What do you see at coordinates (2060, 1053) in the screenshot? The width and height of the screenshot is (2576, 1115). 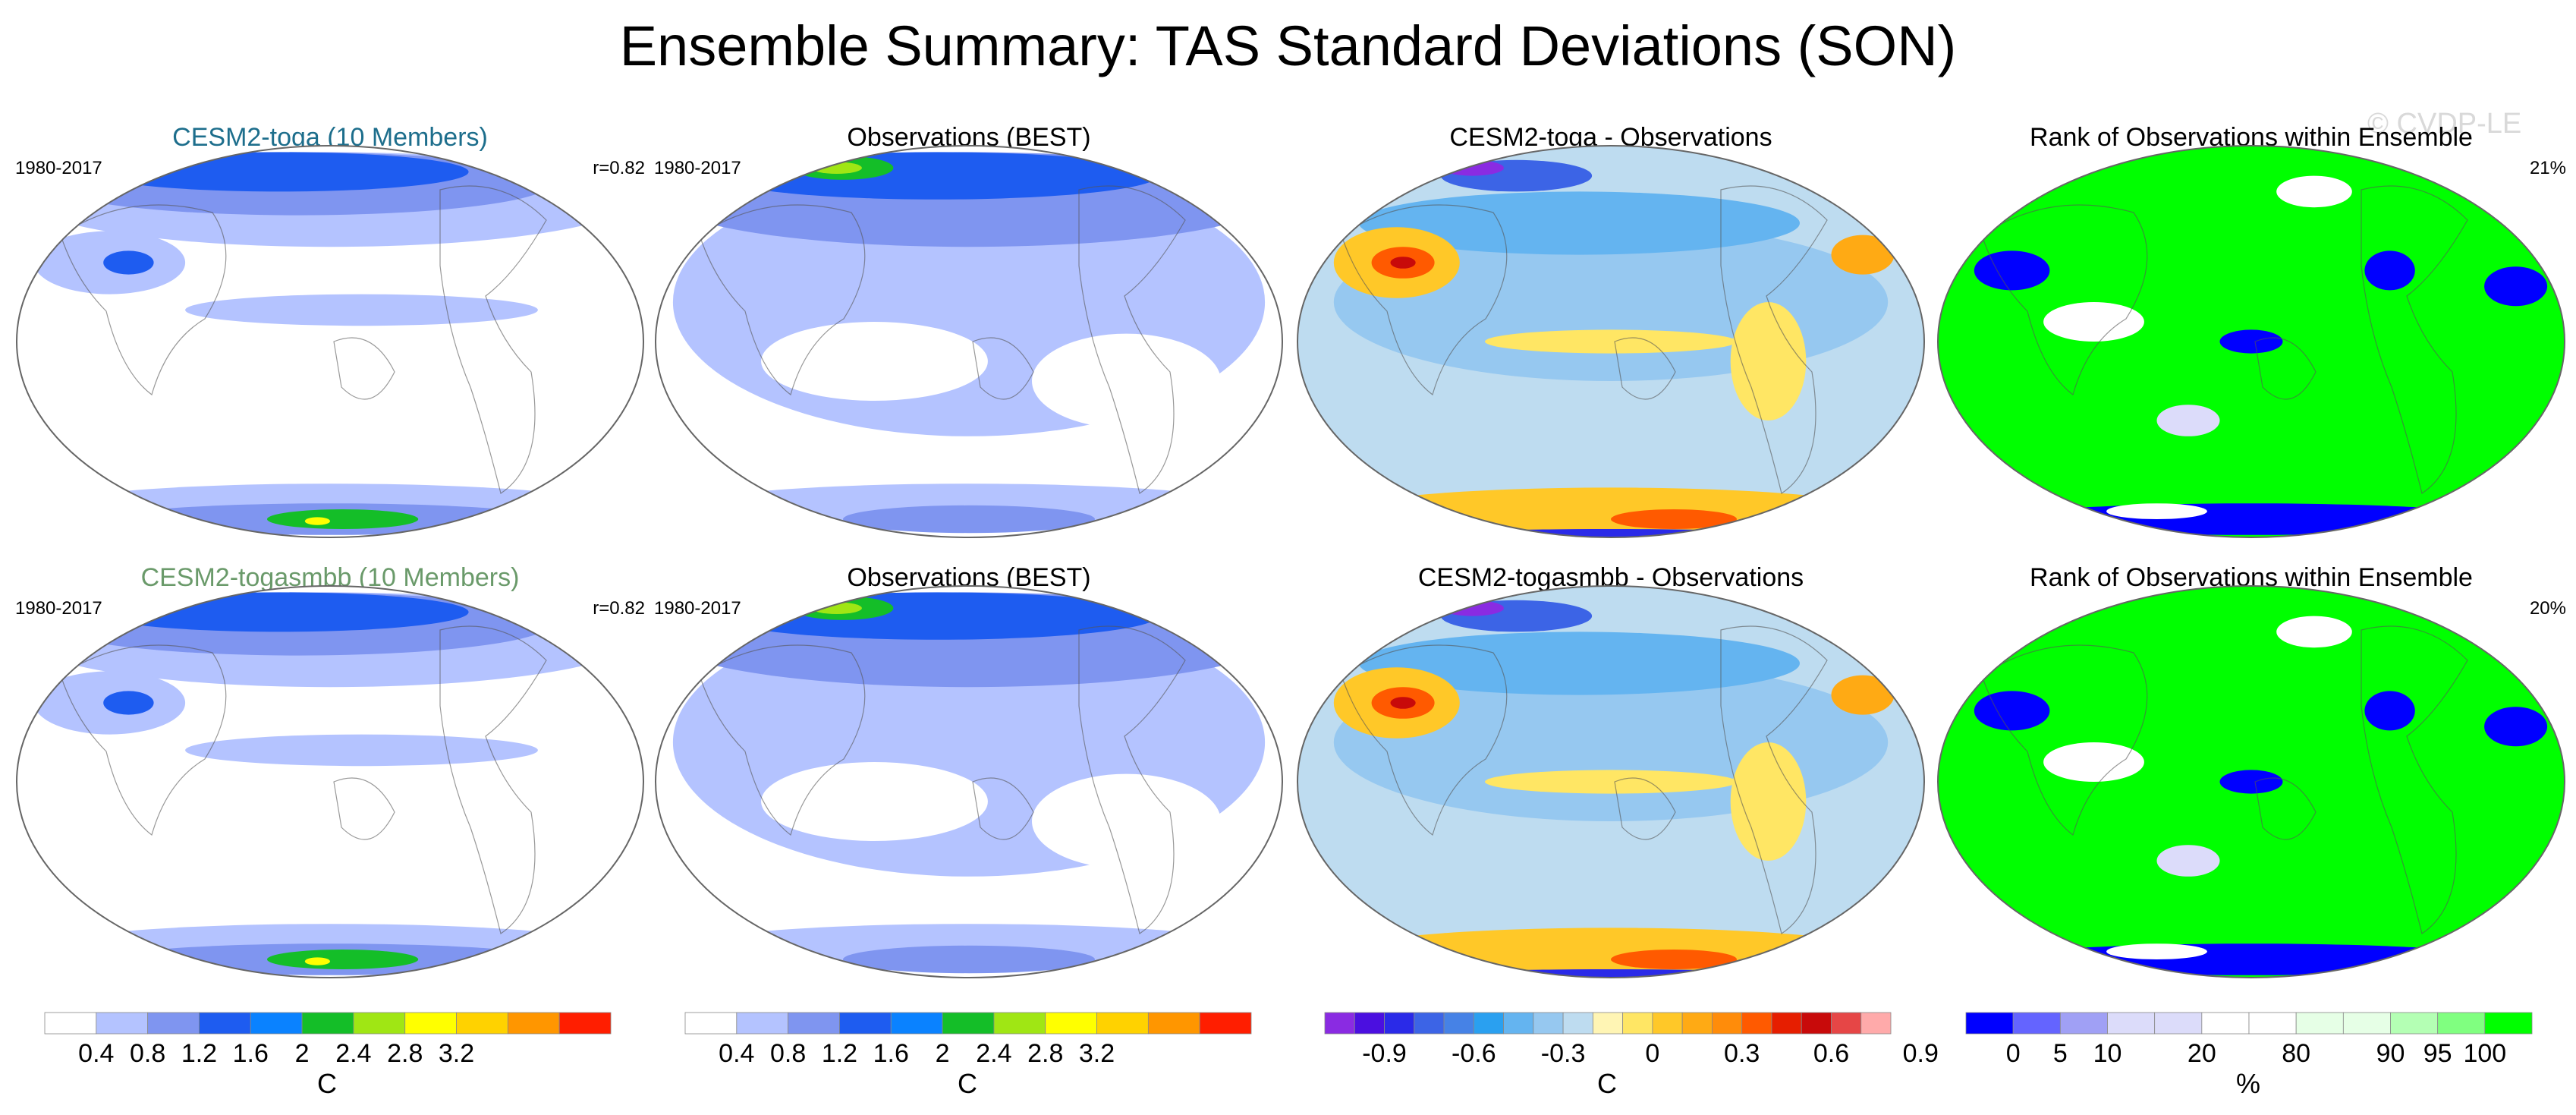 I see `colorbar-tick-label: 5` at bounding box center [2060, 1053].